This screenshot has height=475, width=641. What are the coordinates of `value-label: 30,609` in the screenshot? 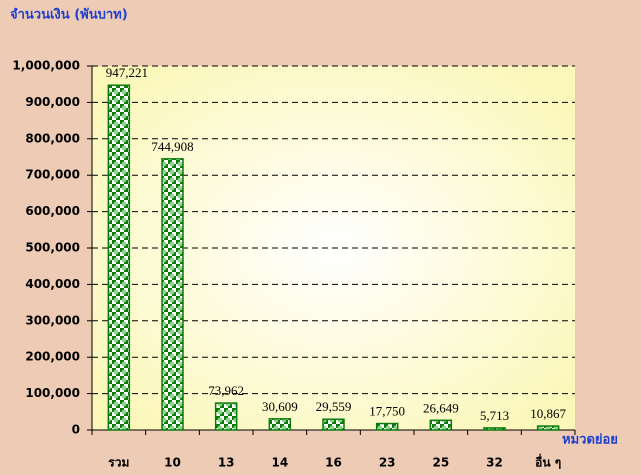 It's located at (280, 406).